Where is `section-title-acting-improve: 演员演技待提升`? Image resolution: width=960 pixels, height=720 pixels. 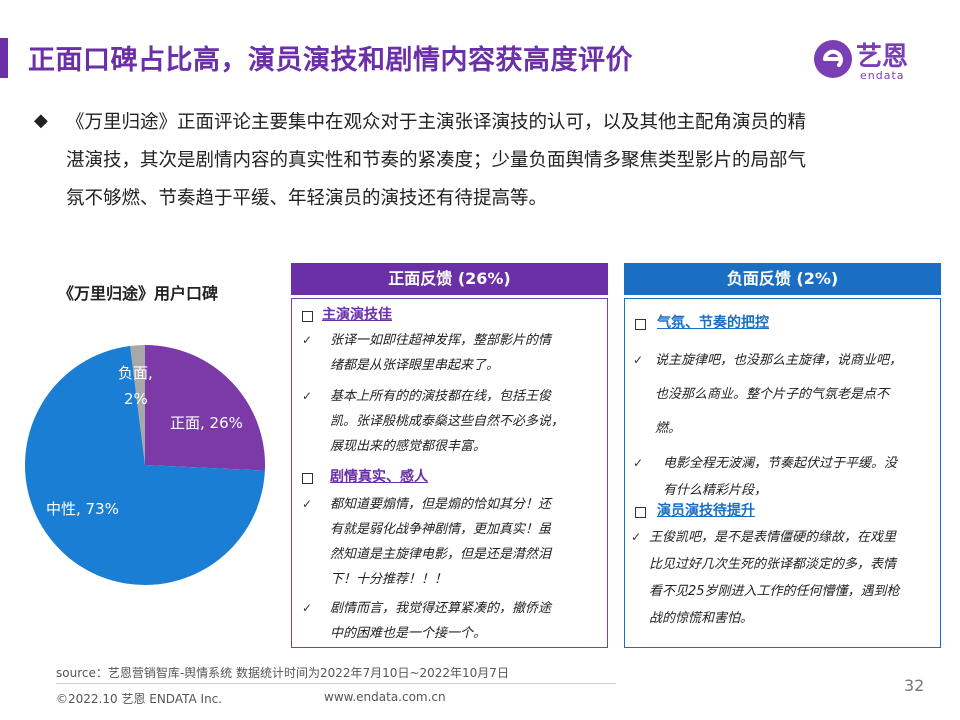
section-title-acting-improve: 演员演技待提升 is located at coordinates (706, 511).